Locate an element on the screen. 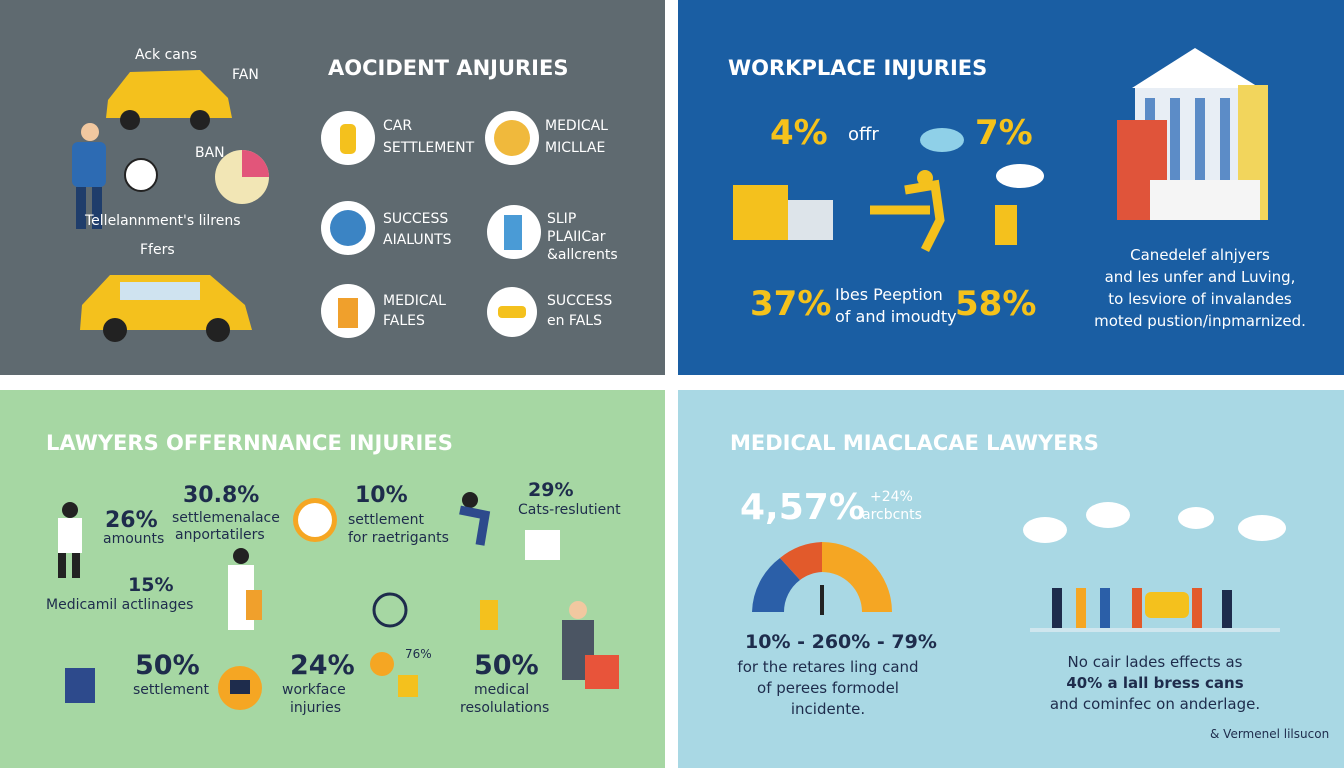 This screenshot has height=768, width=1344. stat-value: 10% is located at coordinates (381, 495).